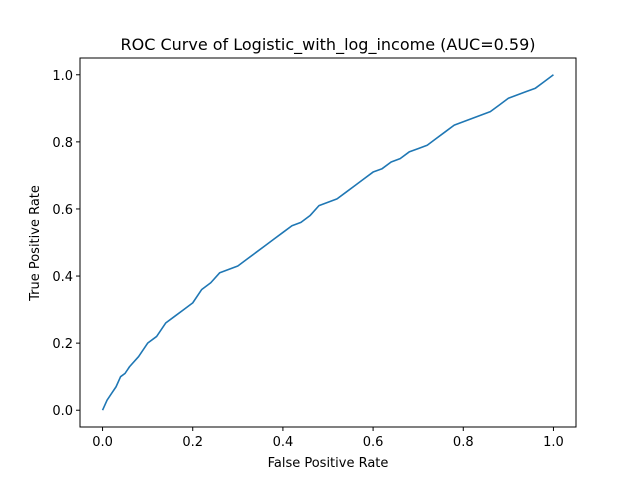 Image resolution: width=640 pixels, height=480 pixels. I want to click on y-tick-label: 0.4, so click(62, 277).